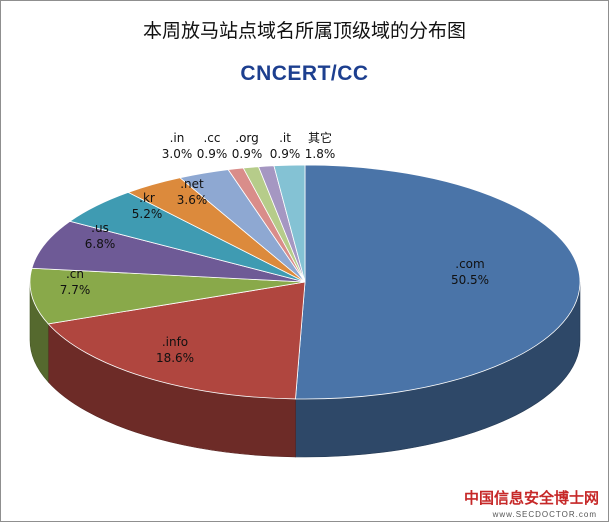 The height and width of the screenshot is (522, 609). What do you see at coordinates (247, 138) in the screenshot?
I see `slice-label-8: .org` at bounding box center [247, 138].